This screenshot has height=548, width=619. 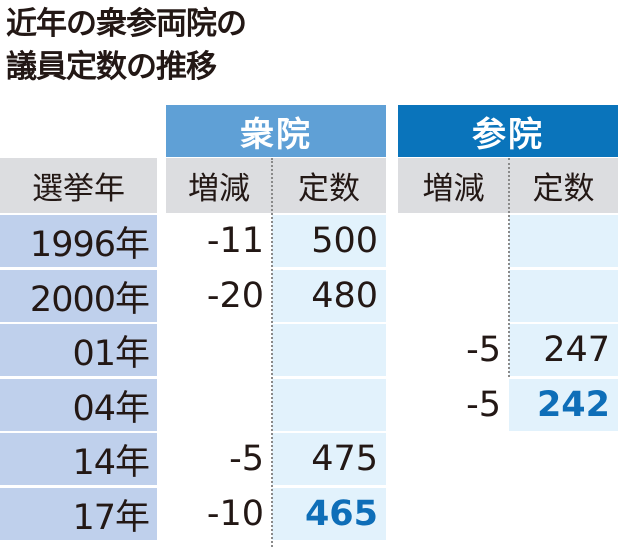 I want to click on year-cell: 04年, so click(x=78, y=405).